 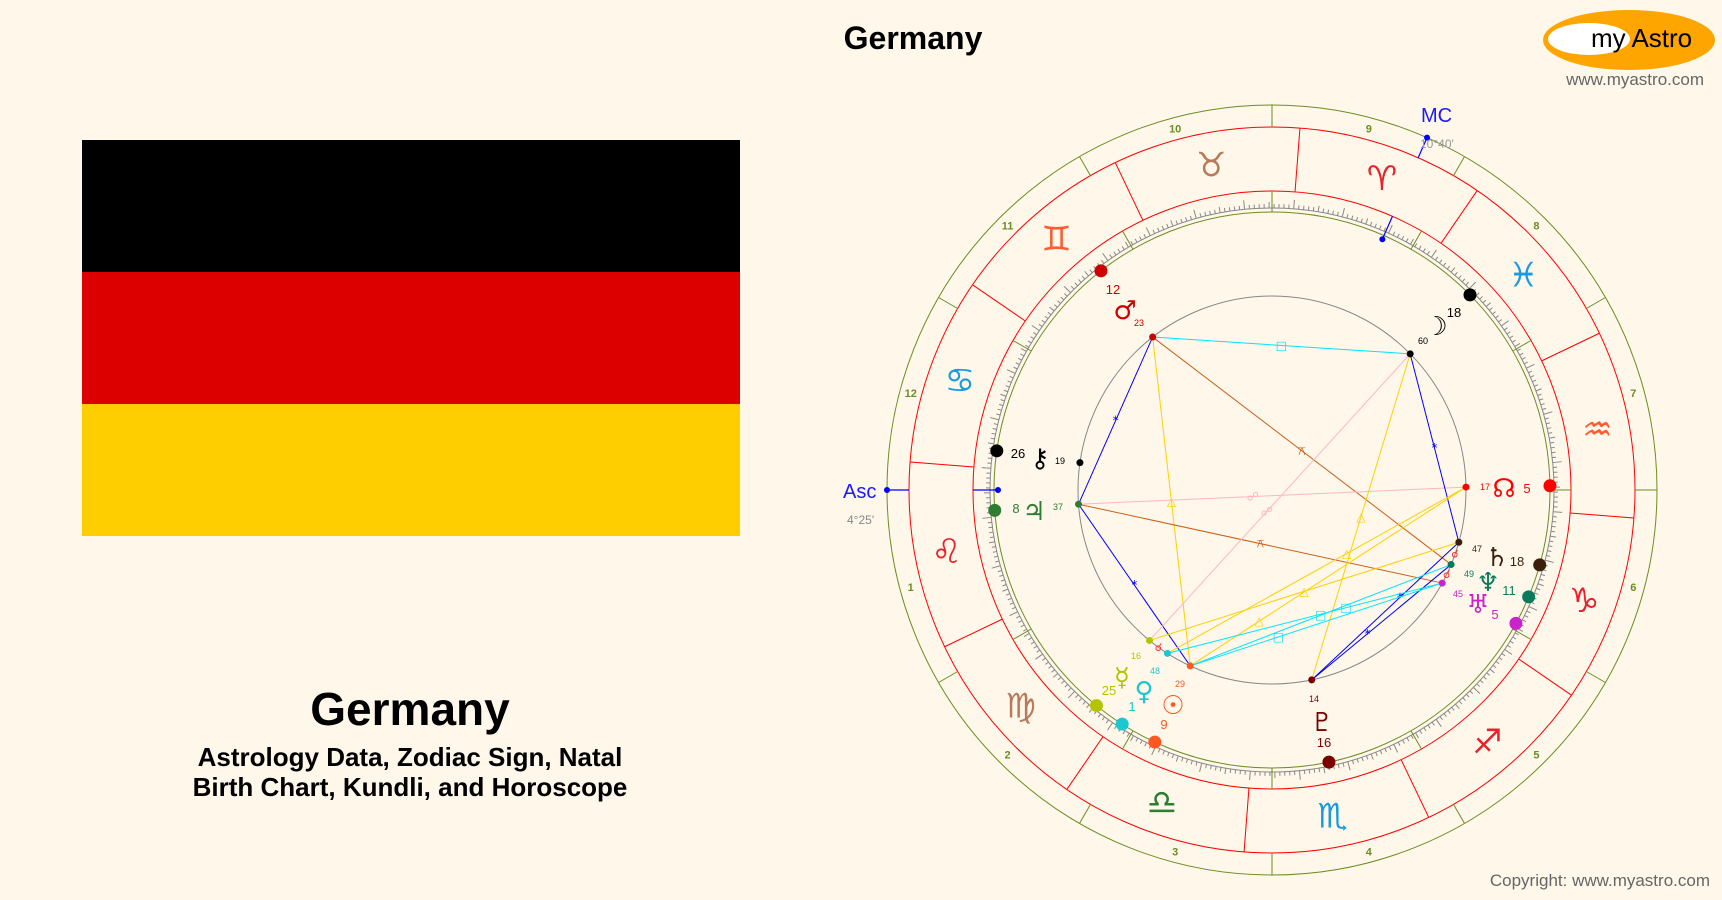 What do you see at coordinates (1599, 880) in the screenshot?
I see `copyright-text: Copyright: www.myastro.com` at bounding box center [1599, 880].